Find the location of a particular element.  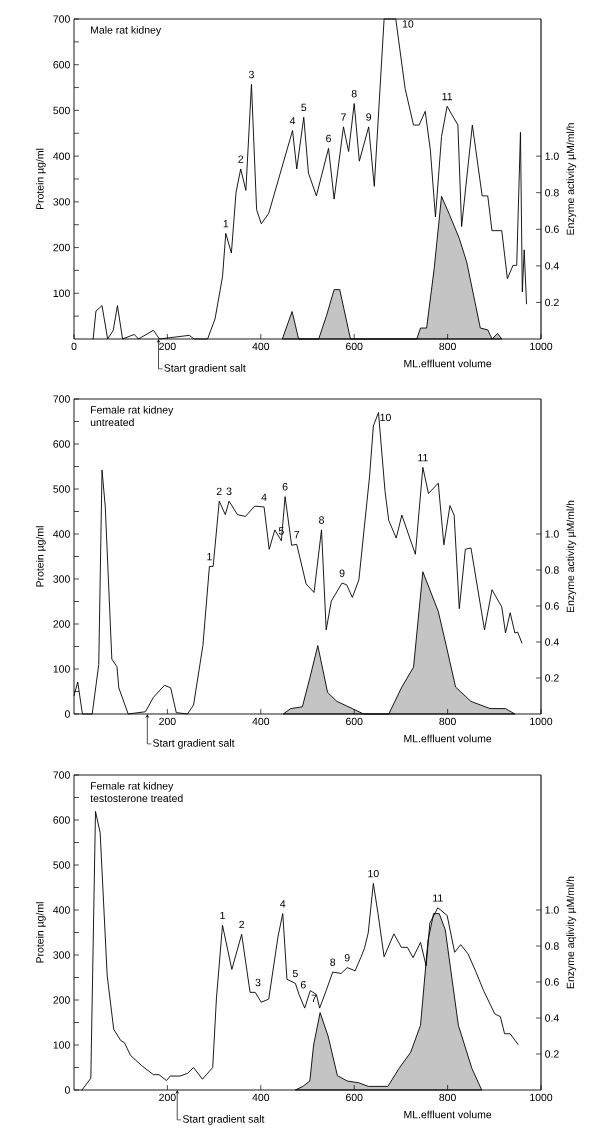

text: untreated is located at coordinates (112, 422).